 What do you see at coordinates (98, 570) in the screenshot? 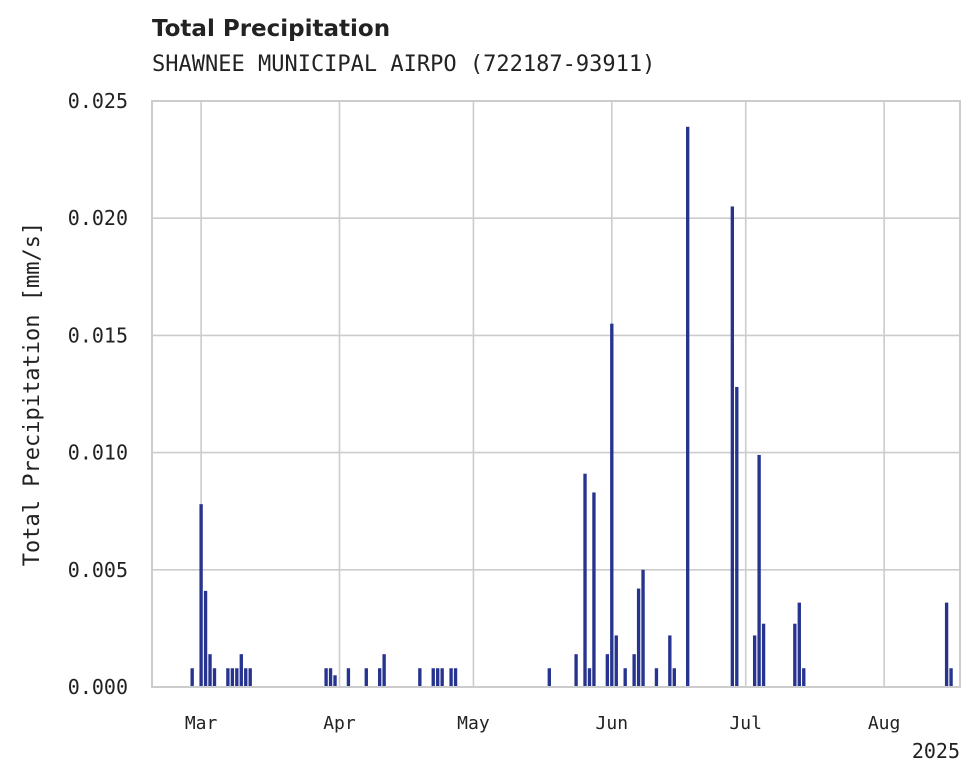
I see `y-tick-label: 0.005` at bounding box center [98, 570].